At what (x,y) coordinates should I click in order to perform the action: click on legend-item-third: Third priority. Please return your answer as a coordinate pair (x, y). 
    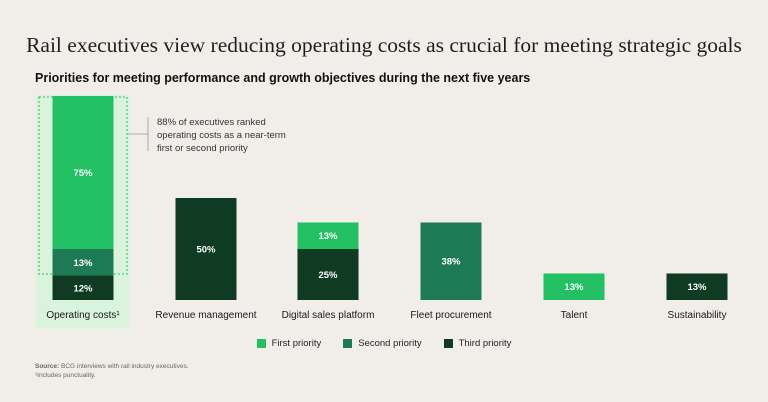
    Looking at the image, I should click on (477, 343).